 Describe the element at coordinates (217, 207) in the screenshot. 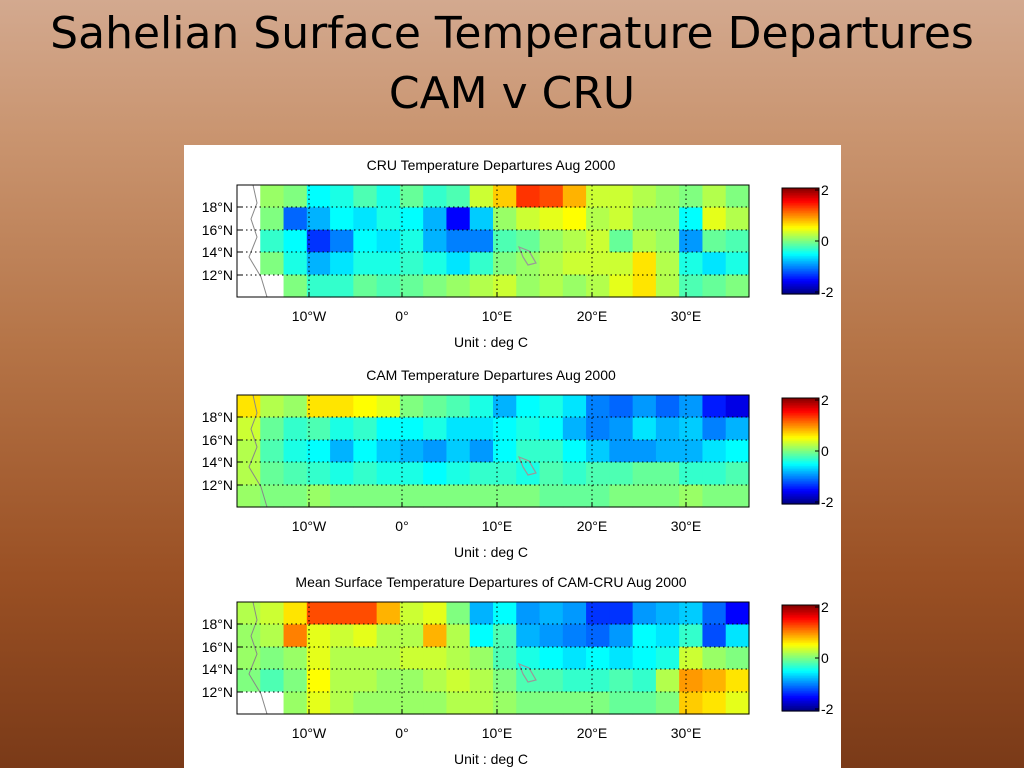

I see `y-tick-label: 18°N` at that location.